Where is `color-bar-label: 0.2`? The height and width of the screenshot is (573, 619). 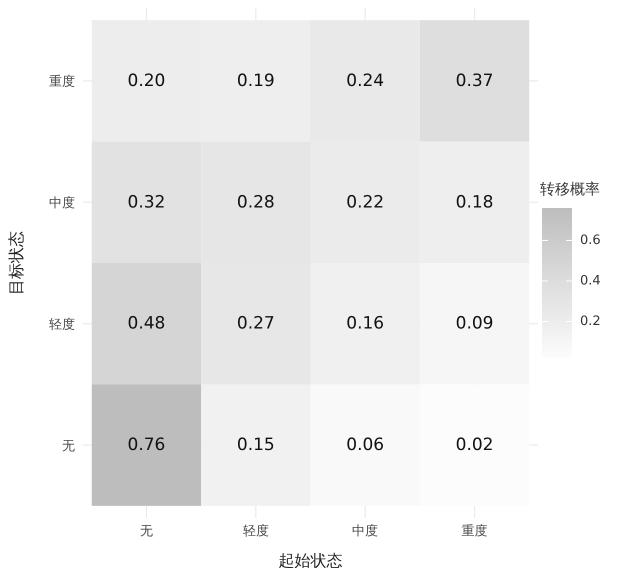
color-bar-label: 0.2 is located at coordinates (590, 322).